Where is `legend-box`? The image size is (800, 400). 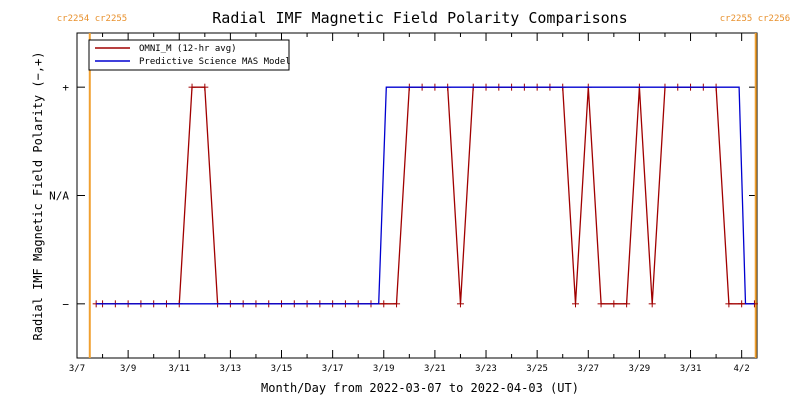
legend-box is located at coordinates (189, 55).